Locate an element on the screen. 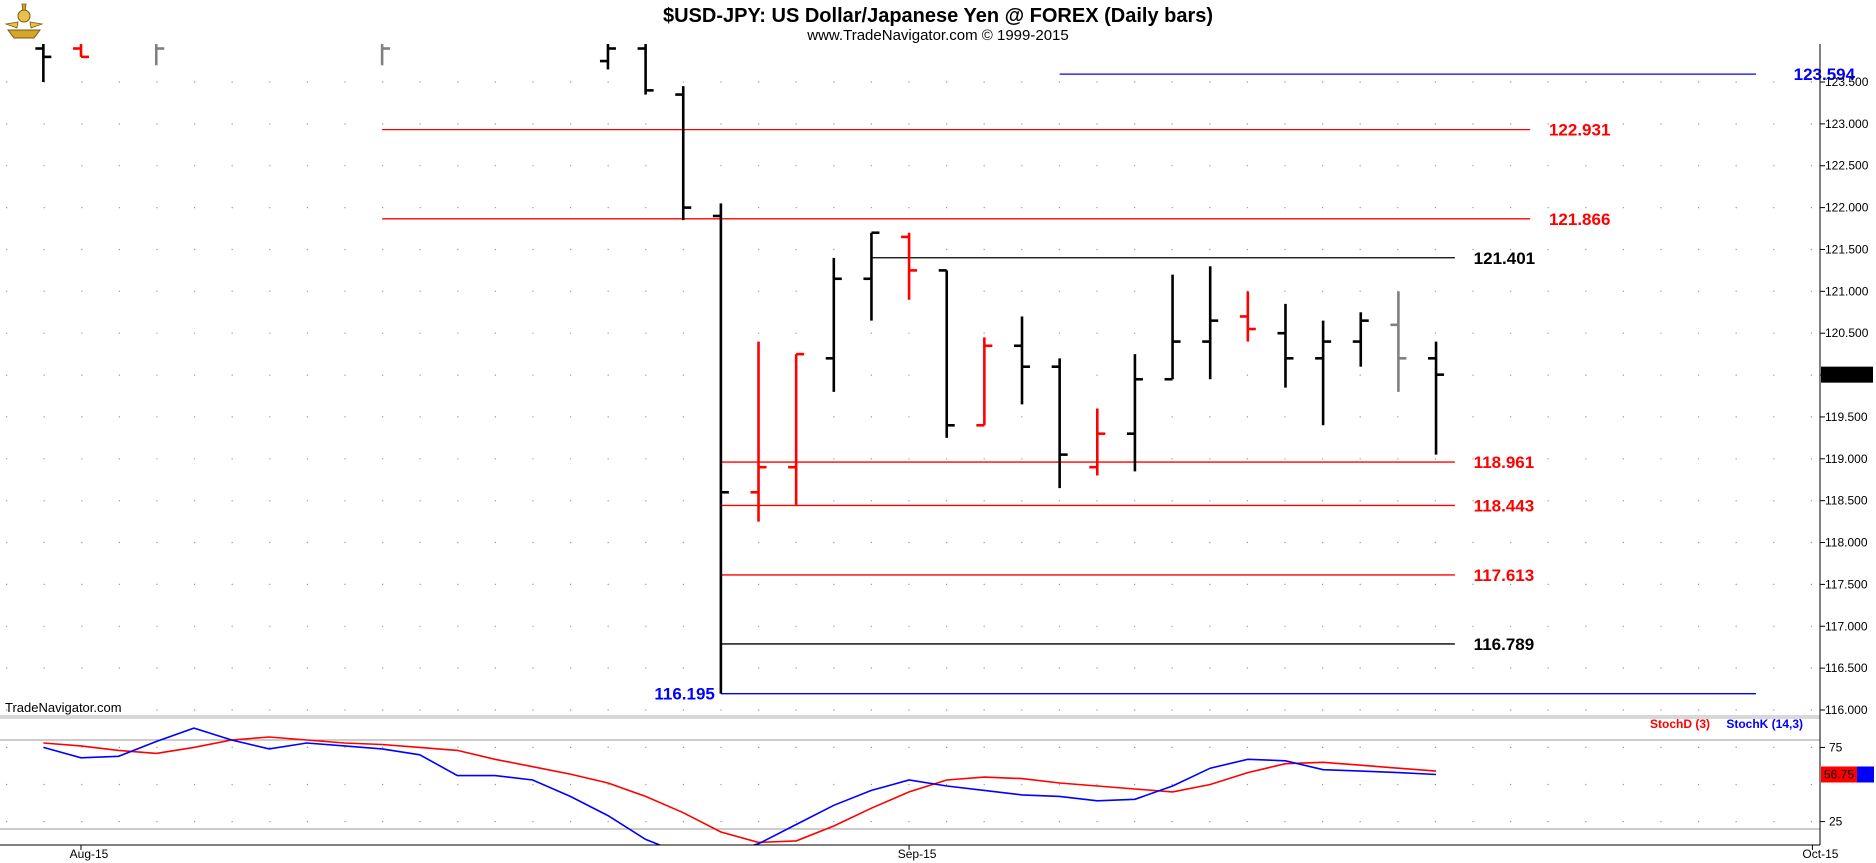  x-tick-label: Oct-15 is located at coordinates (1820, 854).